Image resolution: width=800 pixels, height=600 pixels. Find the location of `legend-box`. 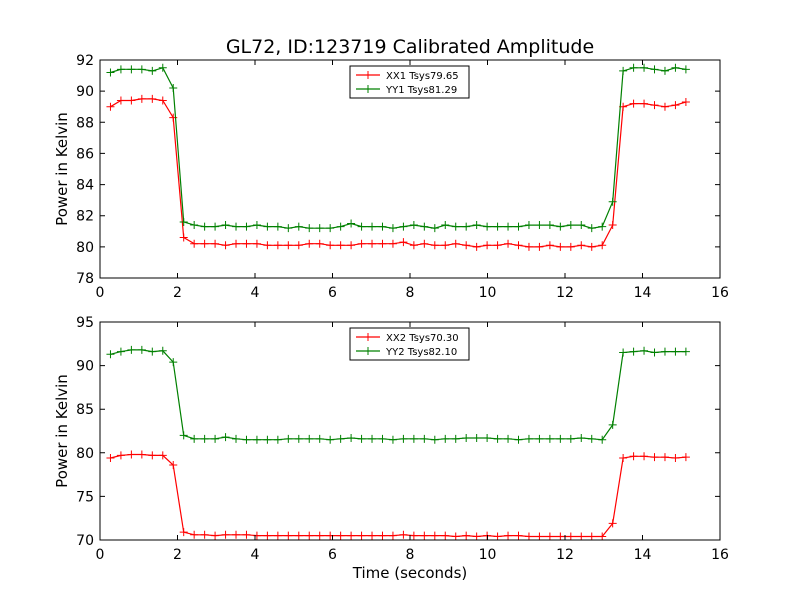

legend-box is located at coordinates (409, 82).